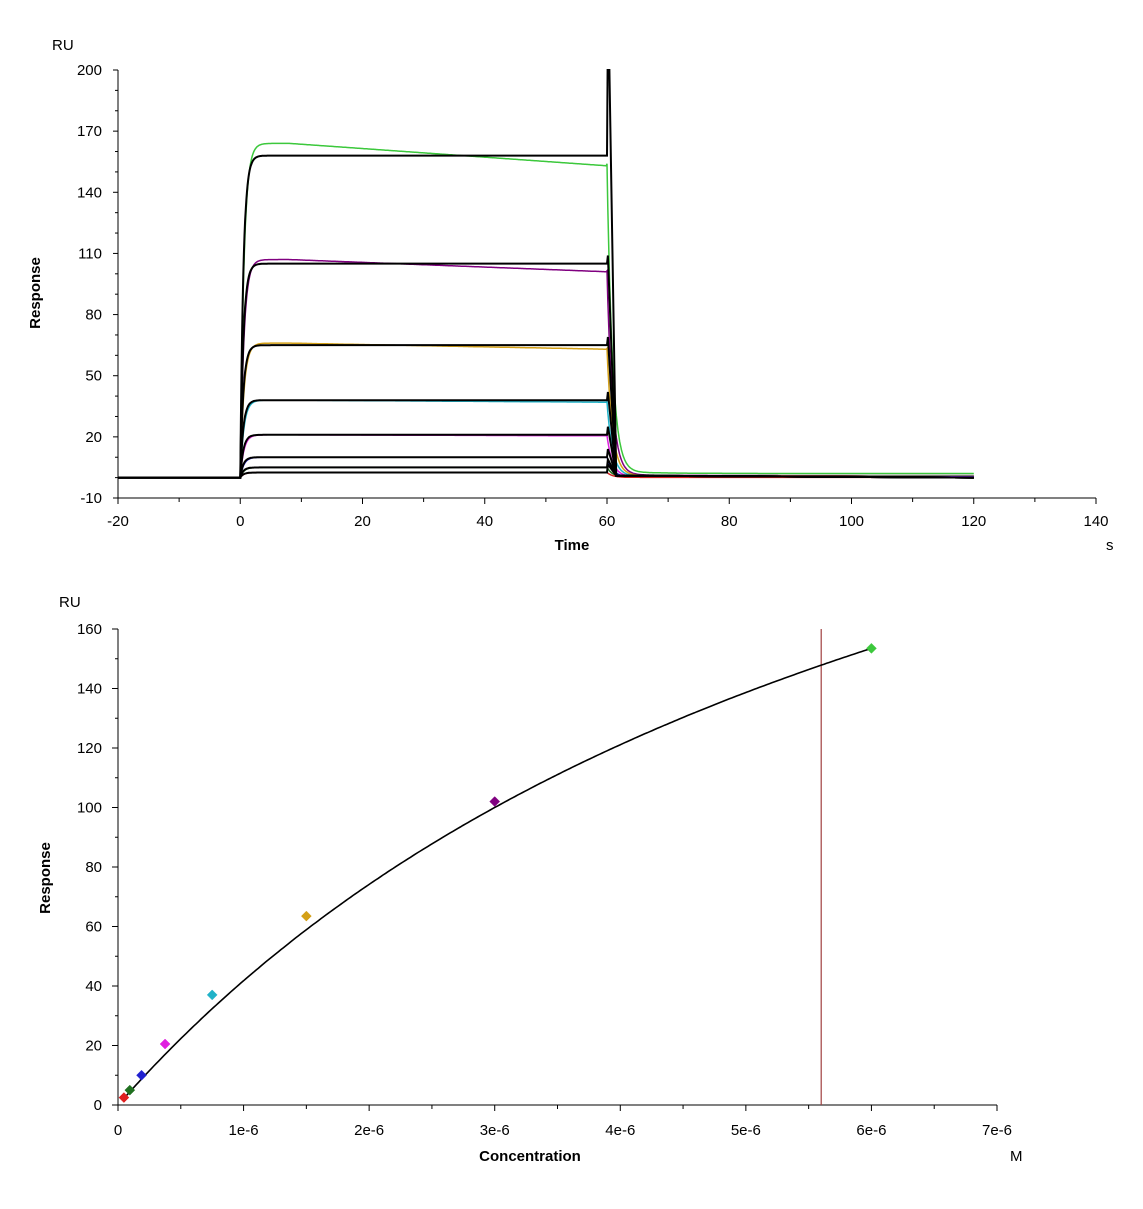 The width and height of the screenshot is (1143, 1209). Describe the element at coordinates (495, 1130) in the screenshot. I see `x-tick-label: 3e-6` at that location.